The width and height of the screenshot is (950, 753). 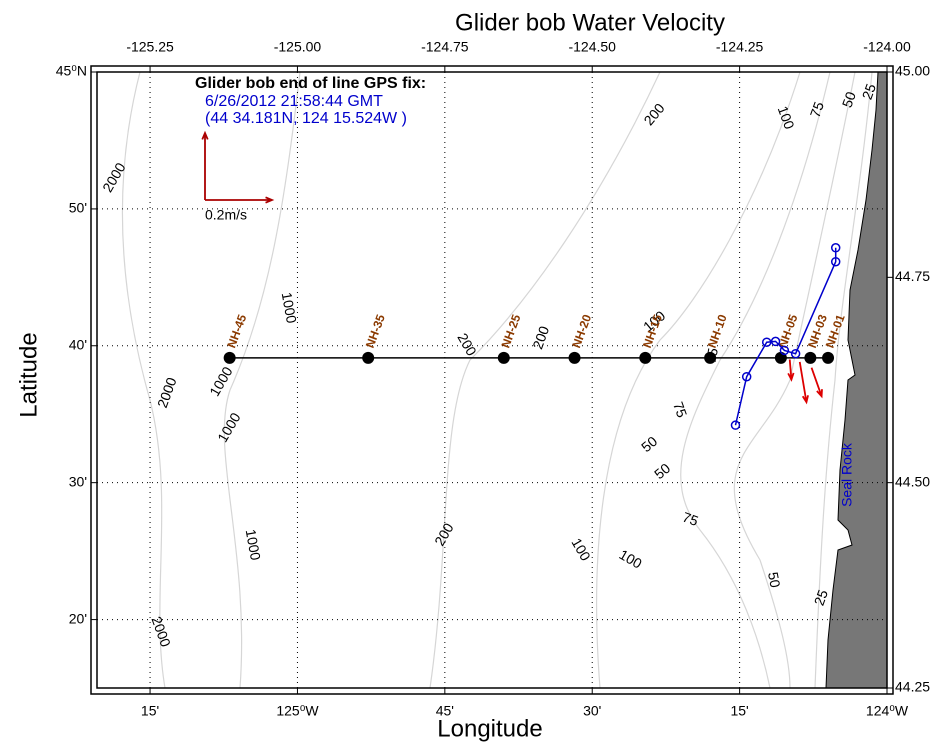 What do you see at coordinates (912, 276) in the screenshot?
I see `y2-tick-label: 44.75` at bounding box center [912, 276].